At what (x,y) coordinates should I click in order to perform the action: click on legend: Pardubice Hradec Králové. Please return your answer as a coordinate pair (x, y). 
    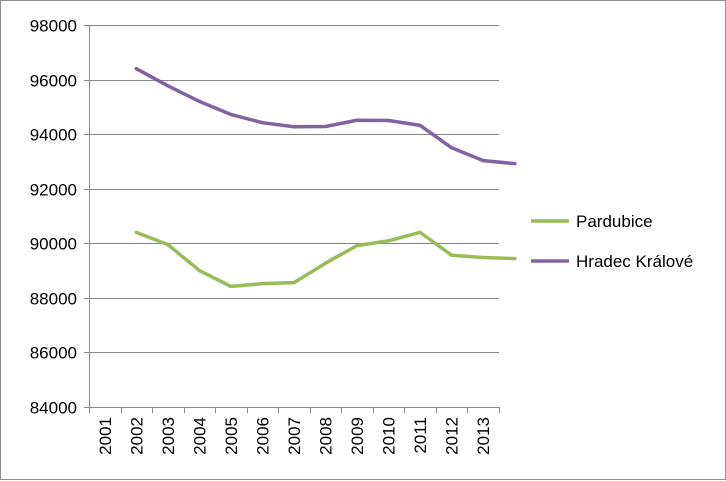
    Looking at the image, I should click on (612, 241).